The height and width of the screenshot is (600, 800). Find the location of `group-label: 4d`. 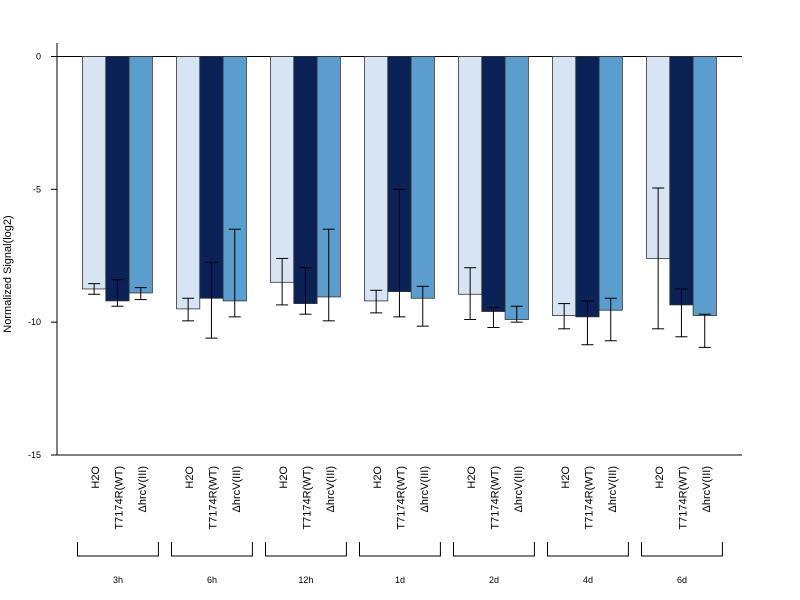

group-label: 4d is located at coordinates (588, 580).